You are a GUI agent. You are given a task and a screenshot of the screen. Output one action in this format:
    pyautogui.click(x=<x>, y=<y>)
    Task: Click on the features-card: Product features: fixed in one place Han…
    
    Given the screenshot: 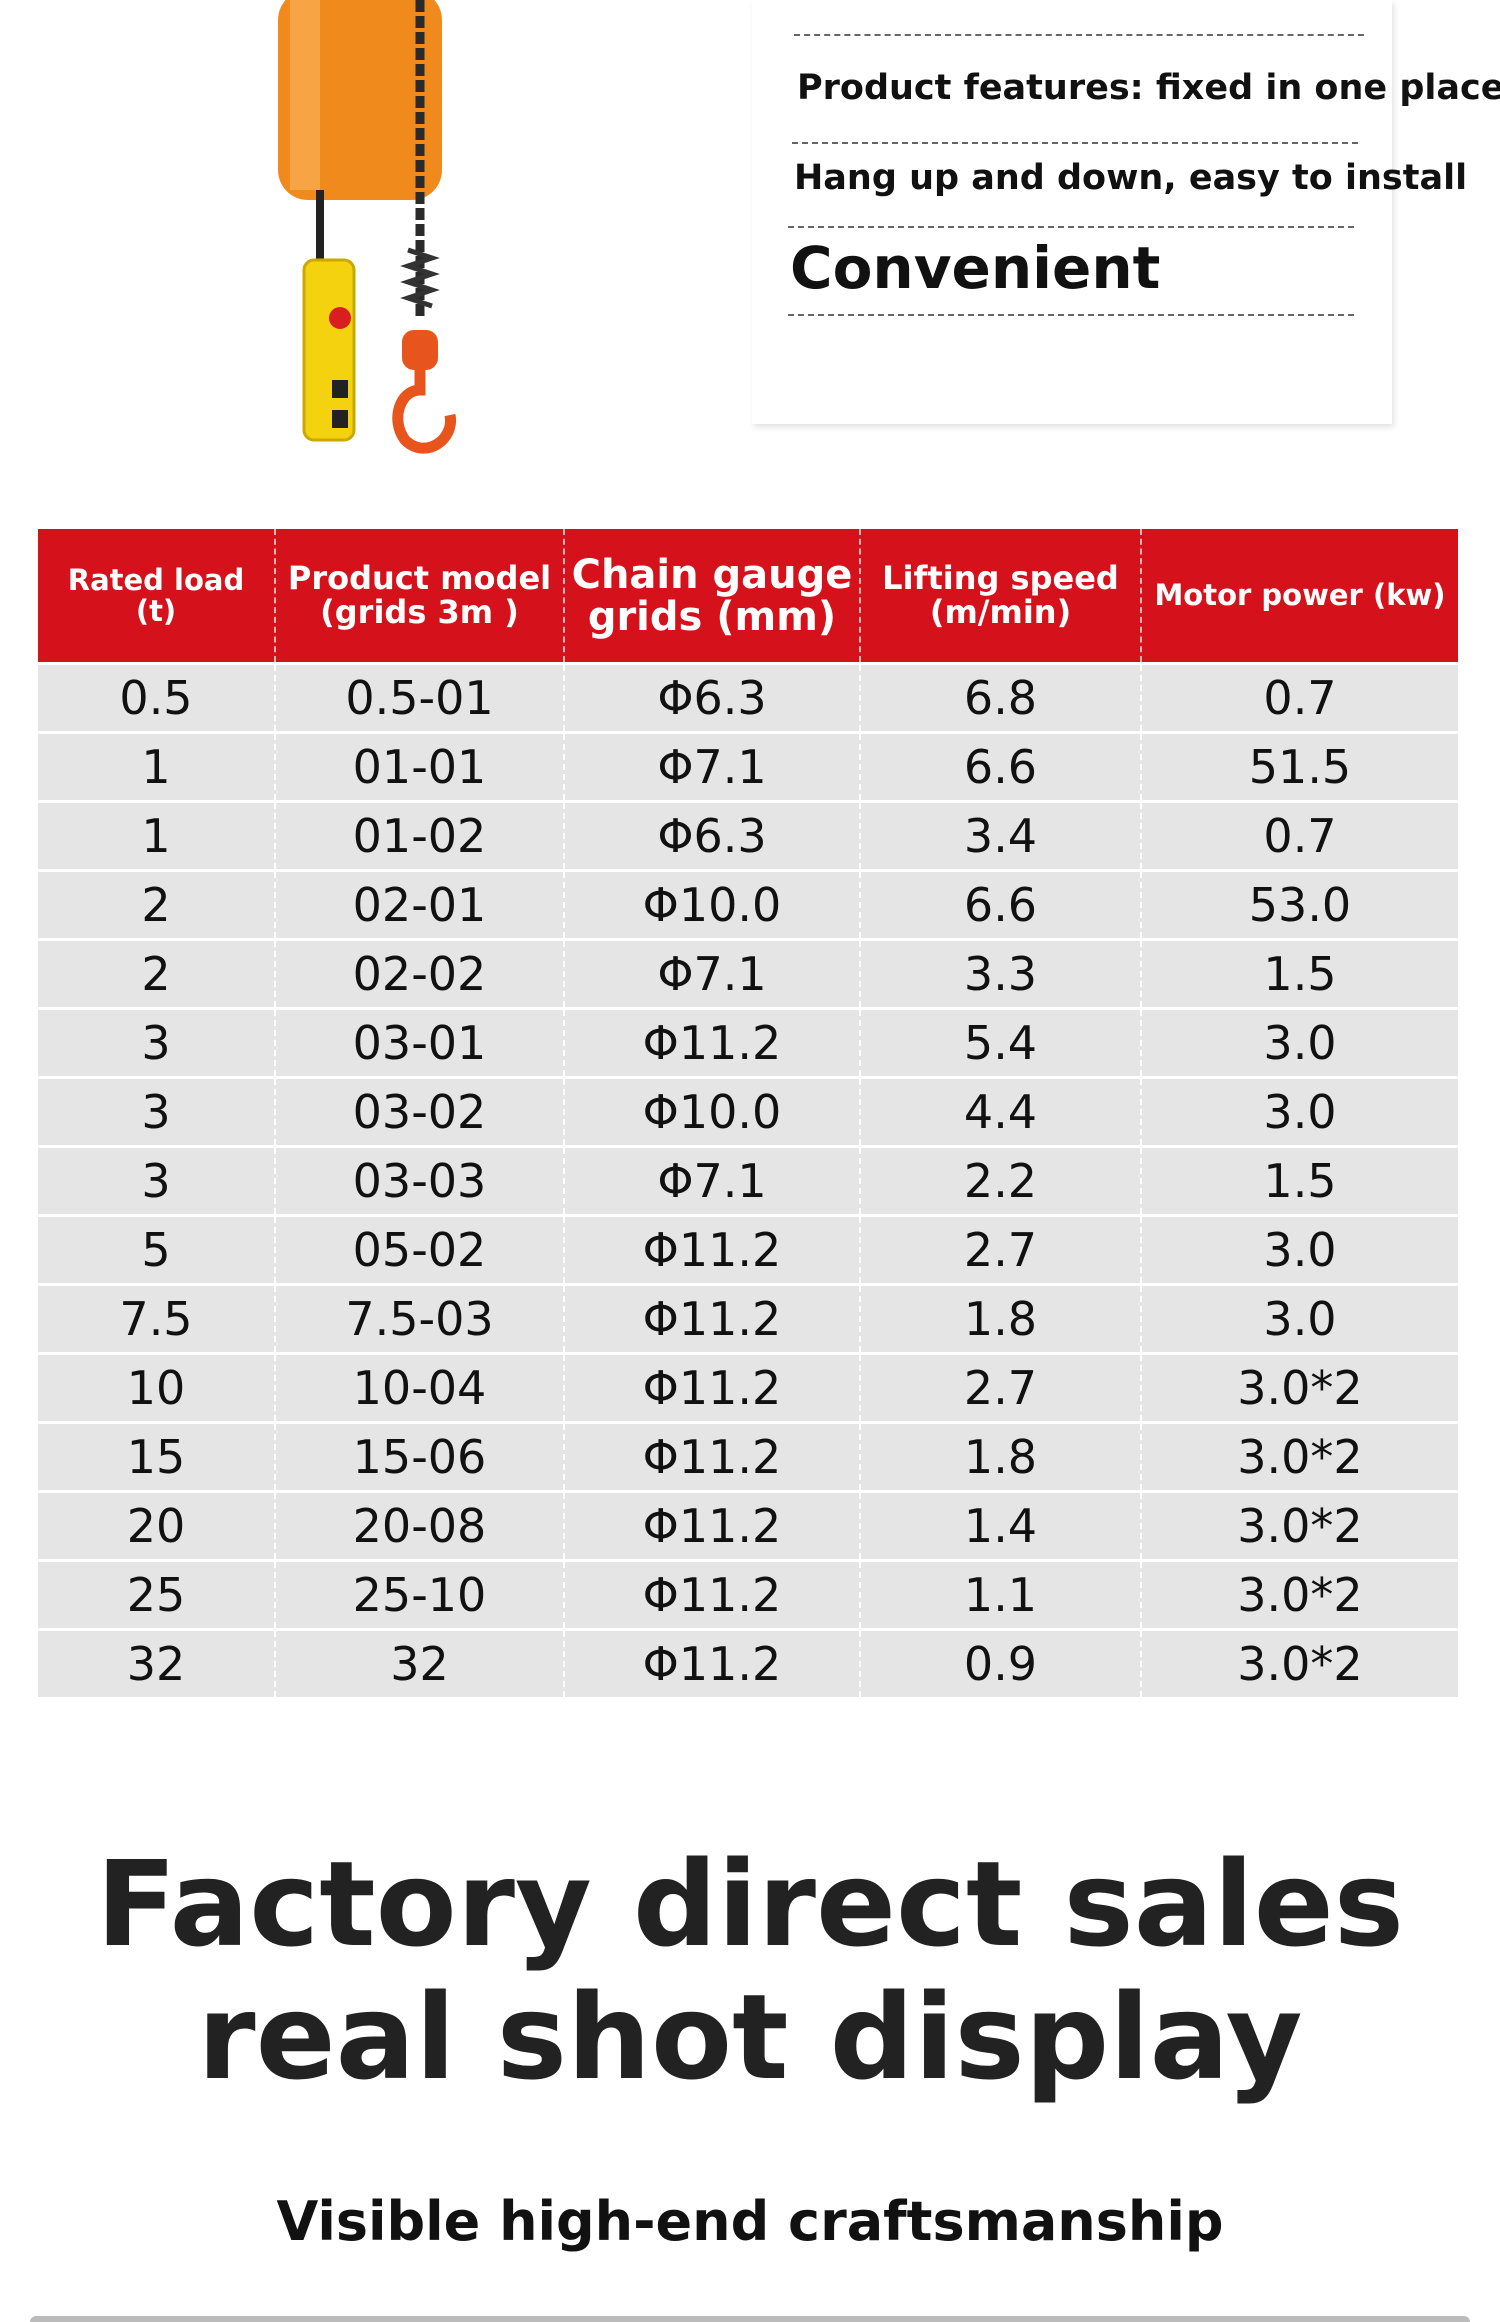 What is the action you would take?
    pyautogui.click(x=1126, y=212)
    